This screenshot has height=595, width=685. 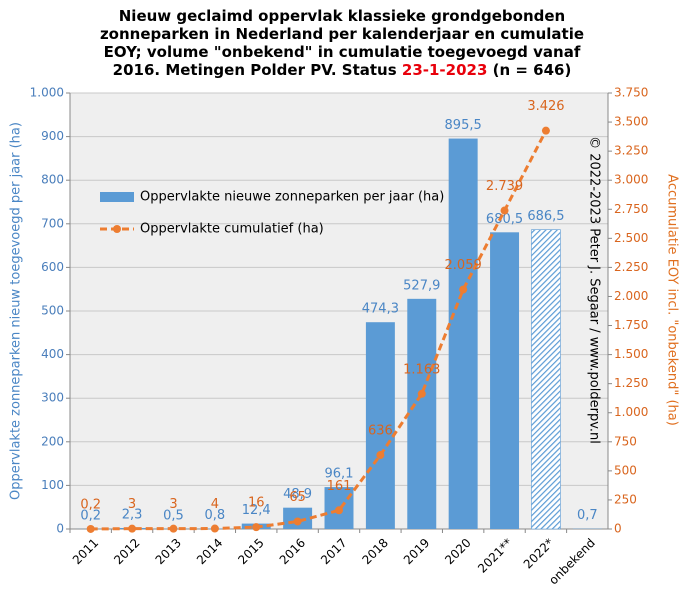 What do you see at coordinates (631, 412) in the screenshot?
I see `y2-tick-label: 1.000` at bounding box center [631, 412].